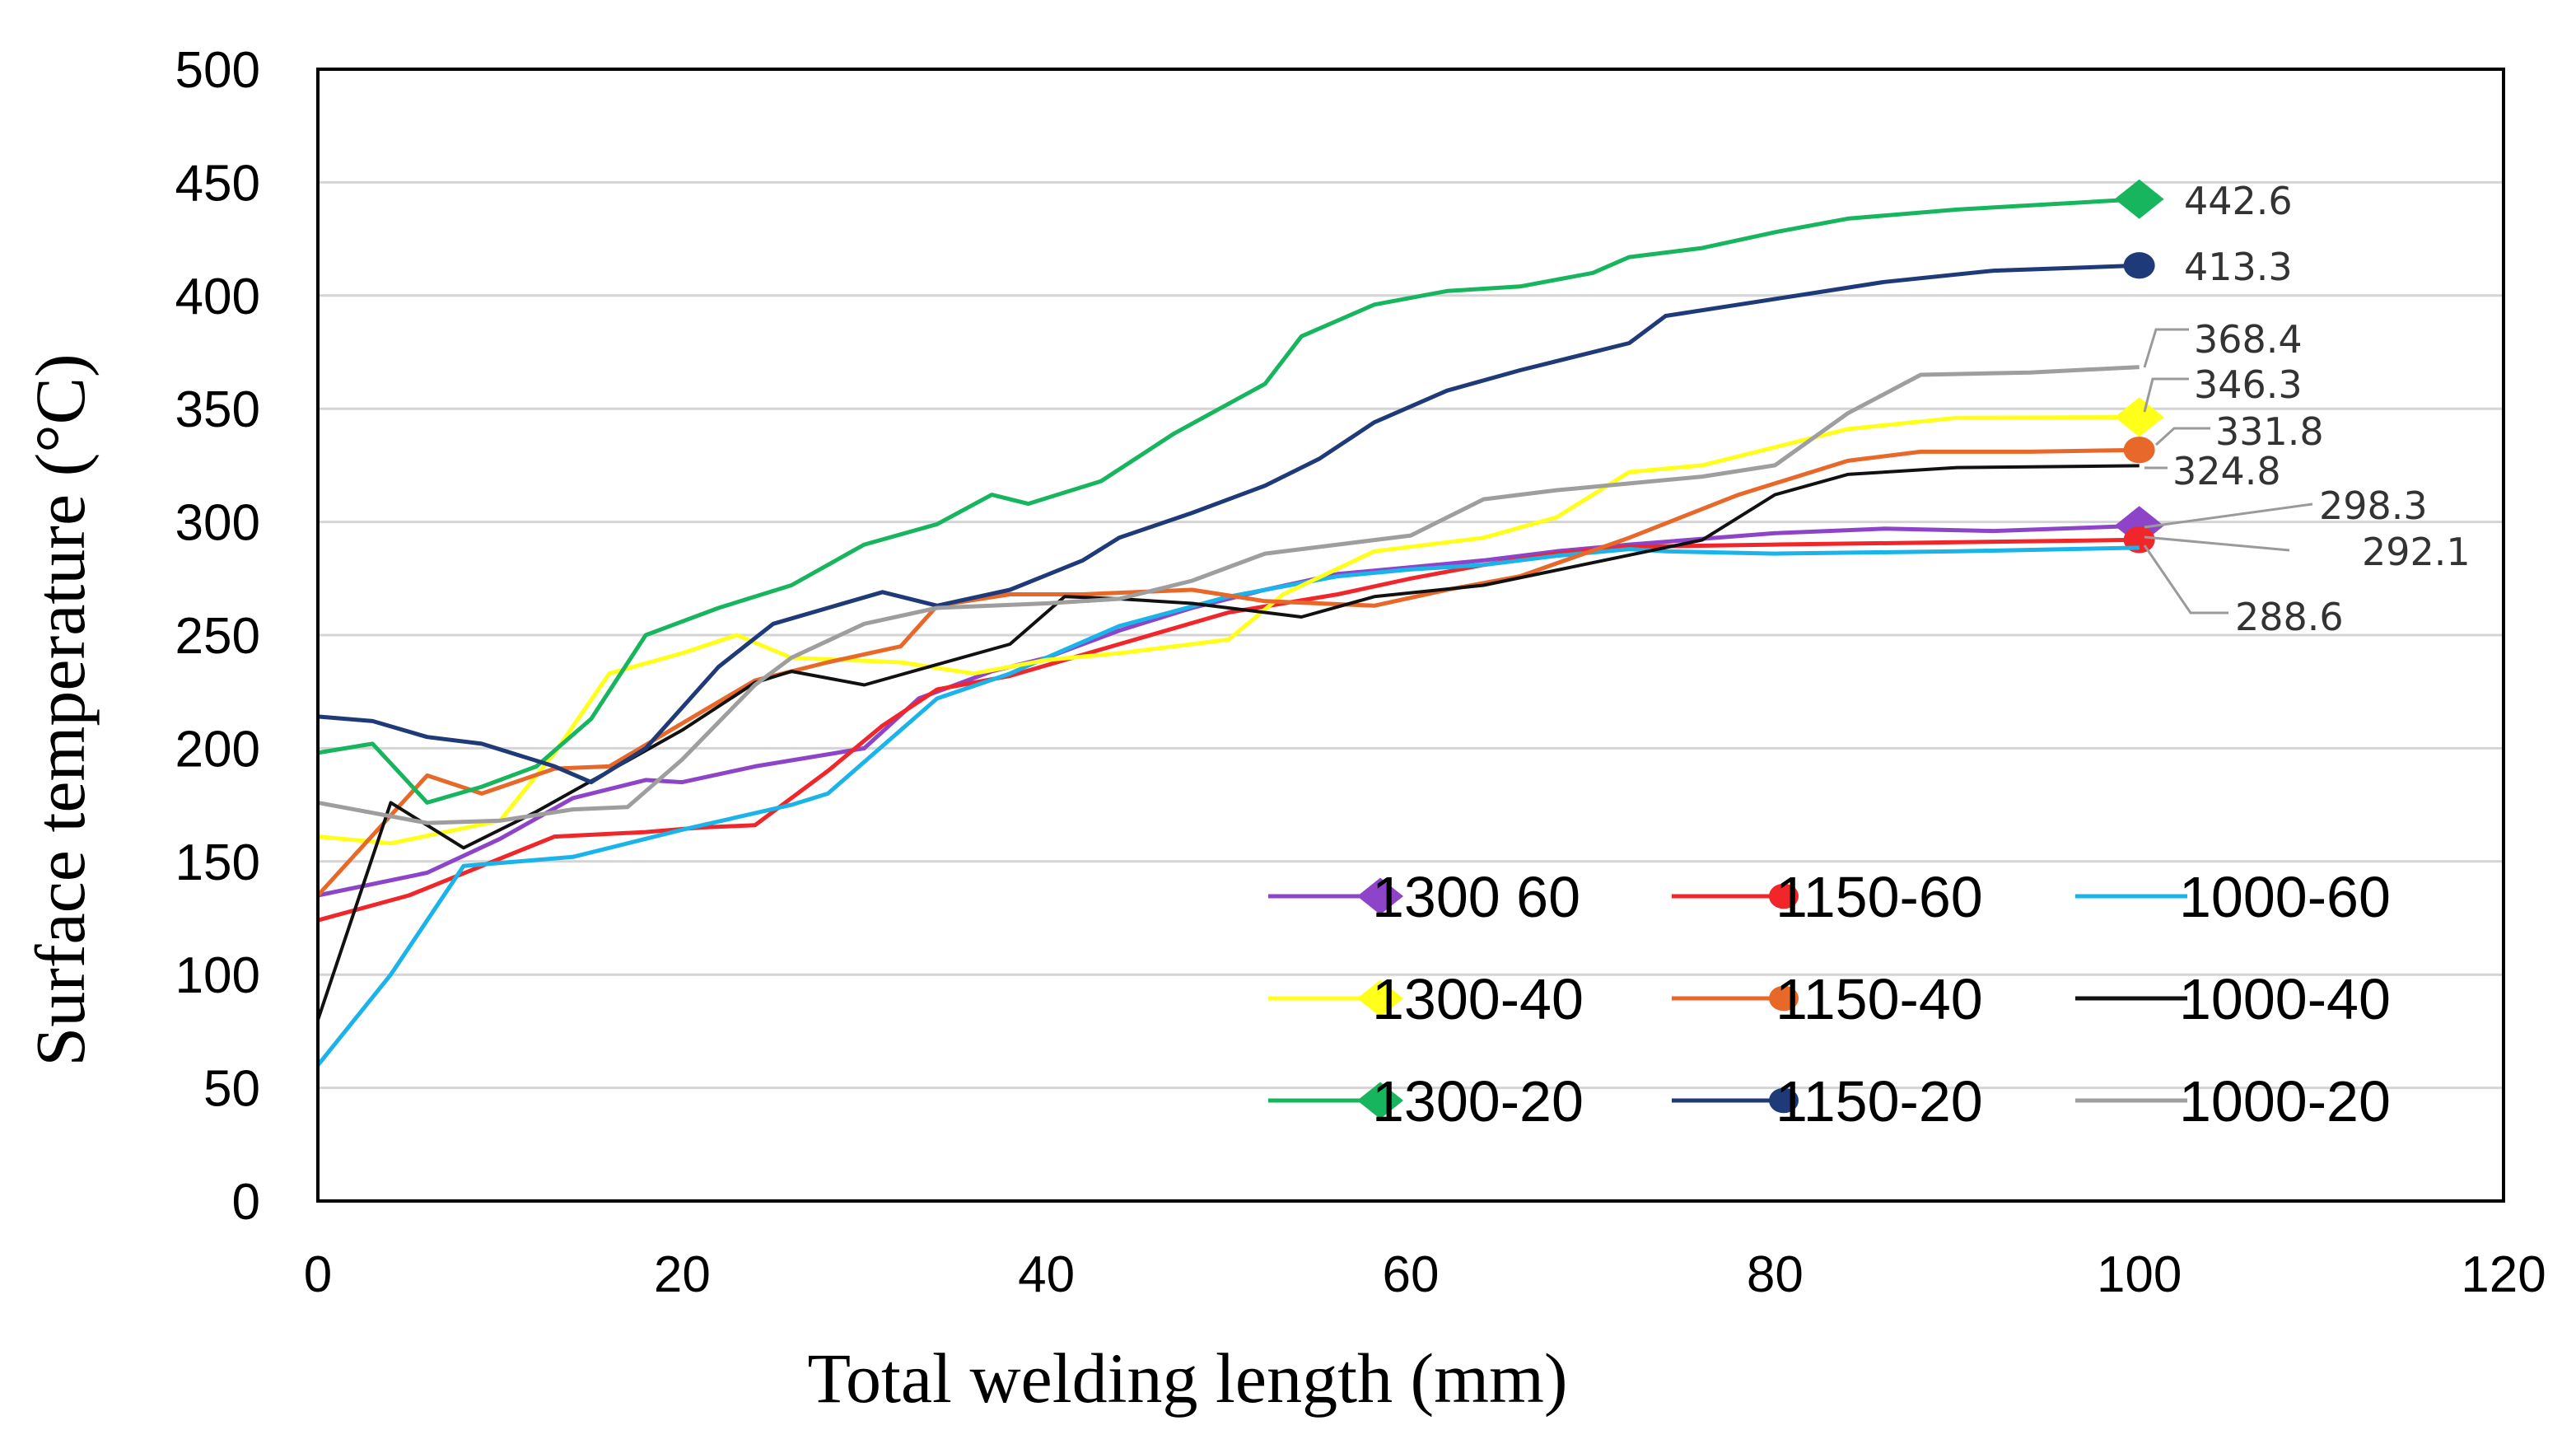 The image size is (2576, 1430). Describe the element at coordinates (1478, 1101) in the screenshot. I see `legend-label: 1300-20` at that location.